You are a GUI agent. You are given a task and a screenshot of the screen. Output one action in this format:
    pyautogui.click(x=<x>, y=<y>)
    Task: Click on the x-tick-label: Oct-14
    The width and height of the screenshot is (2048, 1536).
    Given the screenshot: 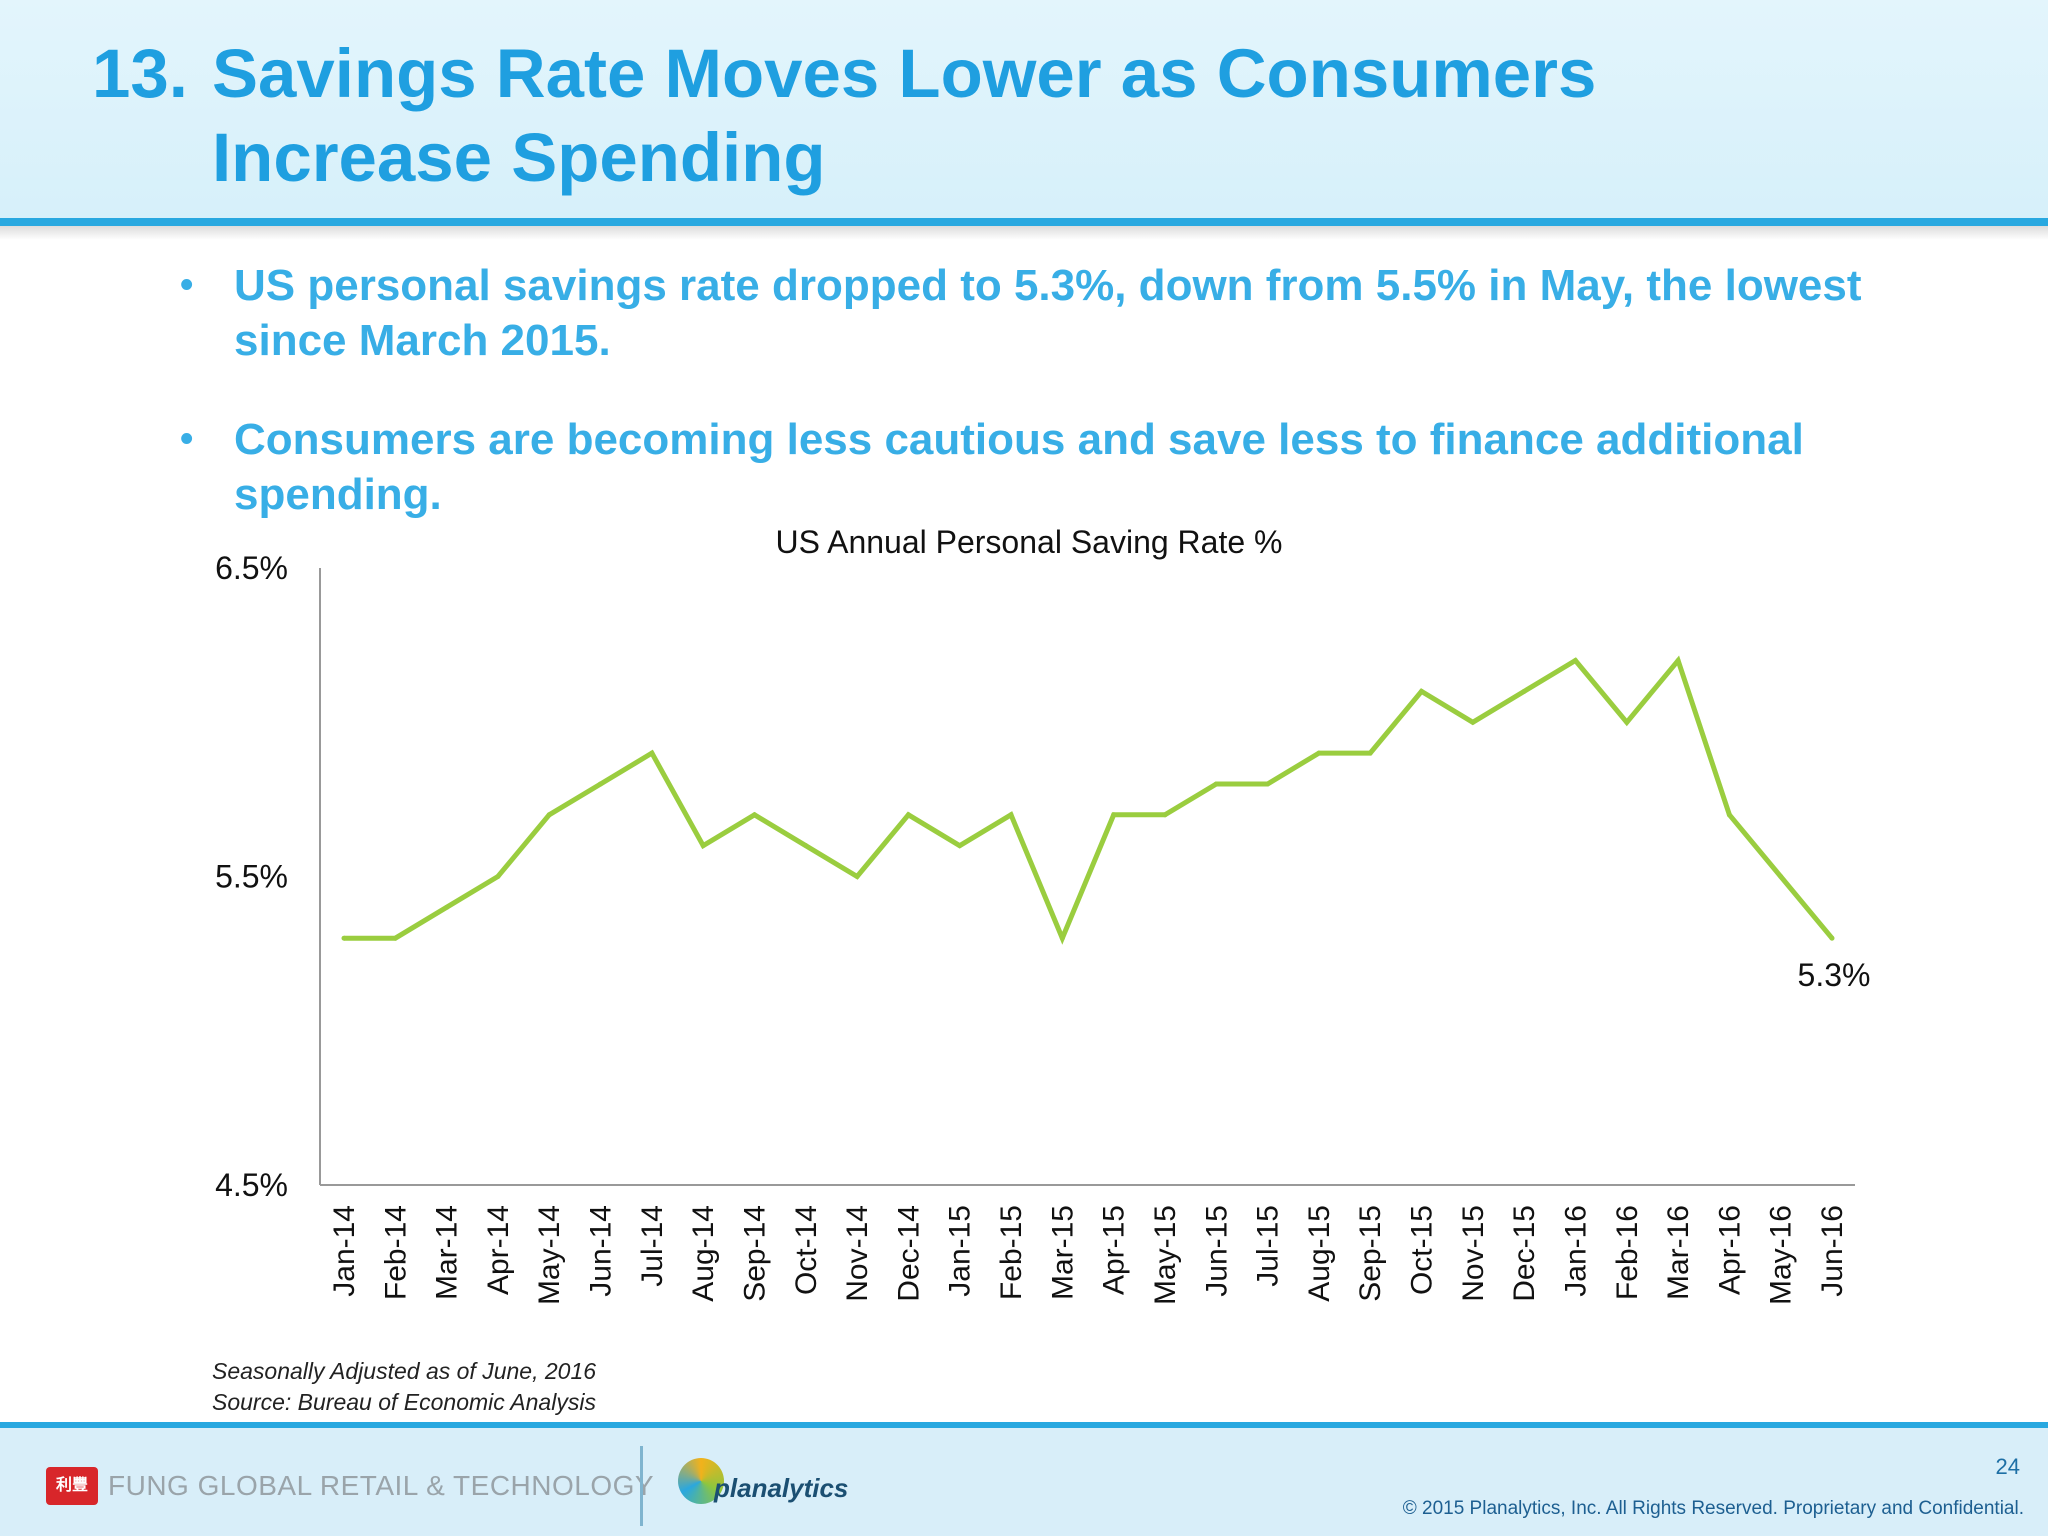 What is the action you would take?
    pyautogui.click(x=806, y=1250)
    